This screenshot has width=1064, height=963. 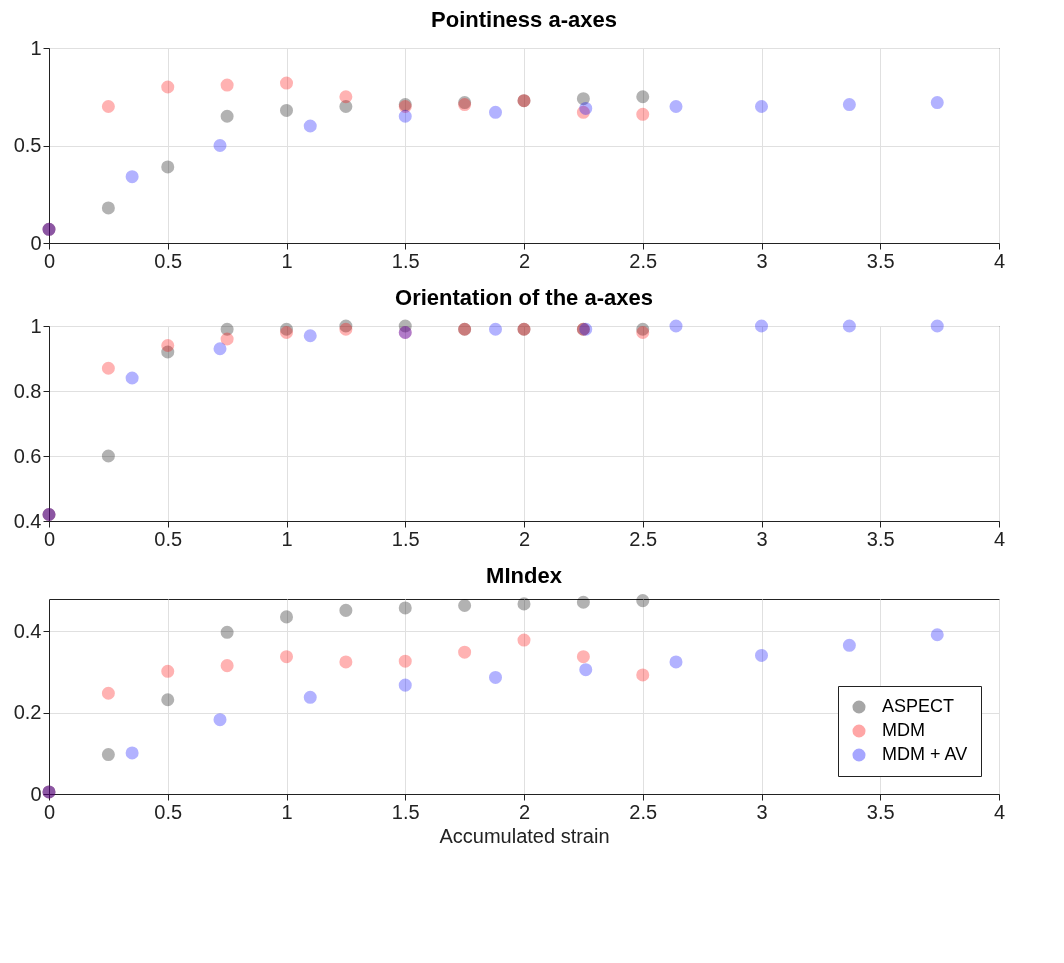 What do you see at coordinates (27, 455) in the screenshot?
I see `y-tick-label: 0.6` at bounding box center [27, 455].